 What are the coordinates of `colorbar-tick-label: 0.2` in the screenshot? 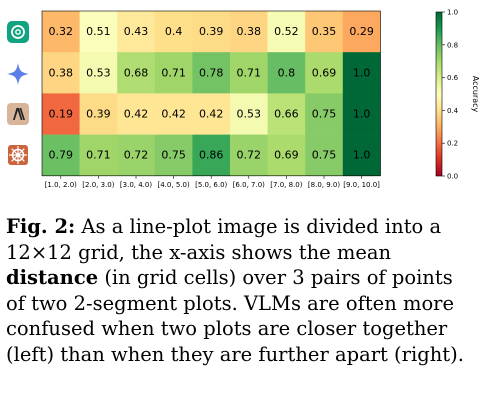 It's located at (452, 144).